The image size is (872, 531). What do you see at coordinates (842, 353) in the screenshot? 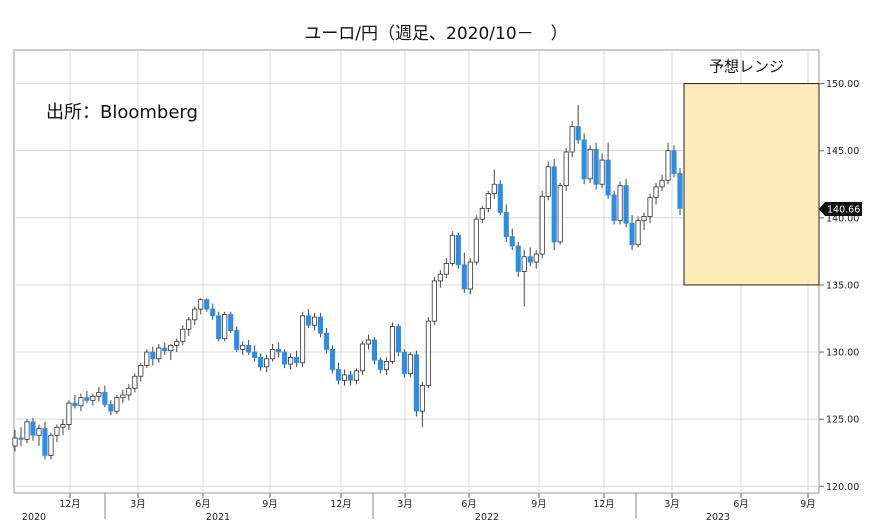
I see `y-tick-label: 130.00` at bounding box center [842, 353].